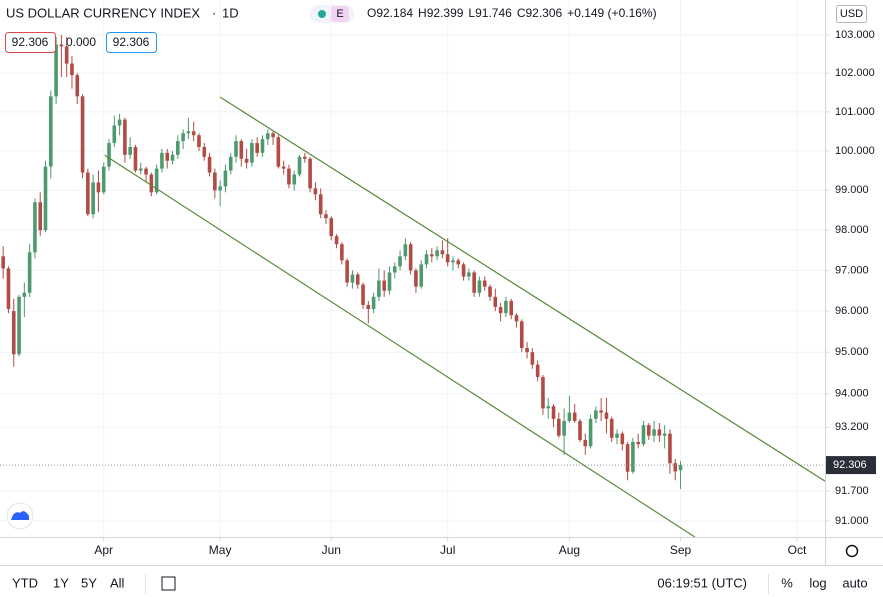 The width and height of the screenshot is (883, 597). I want to click on range-button: 1Y, so click(61, 582).